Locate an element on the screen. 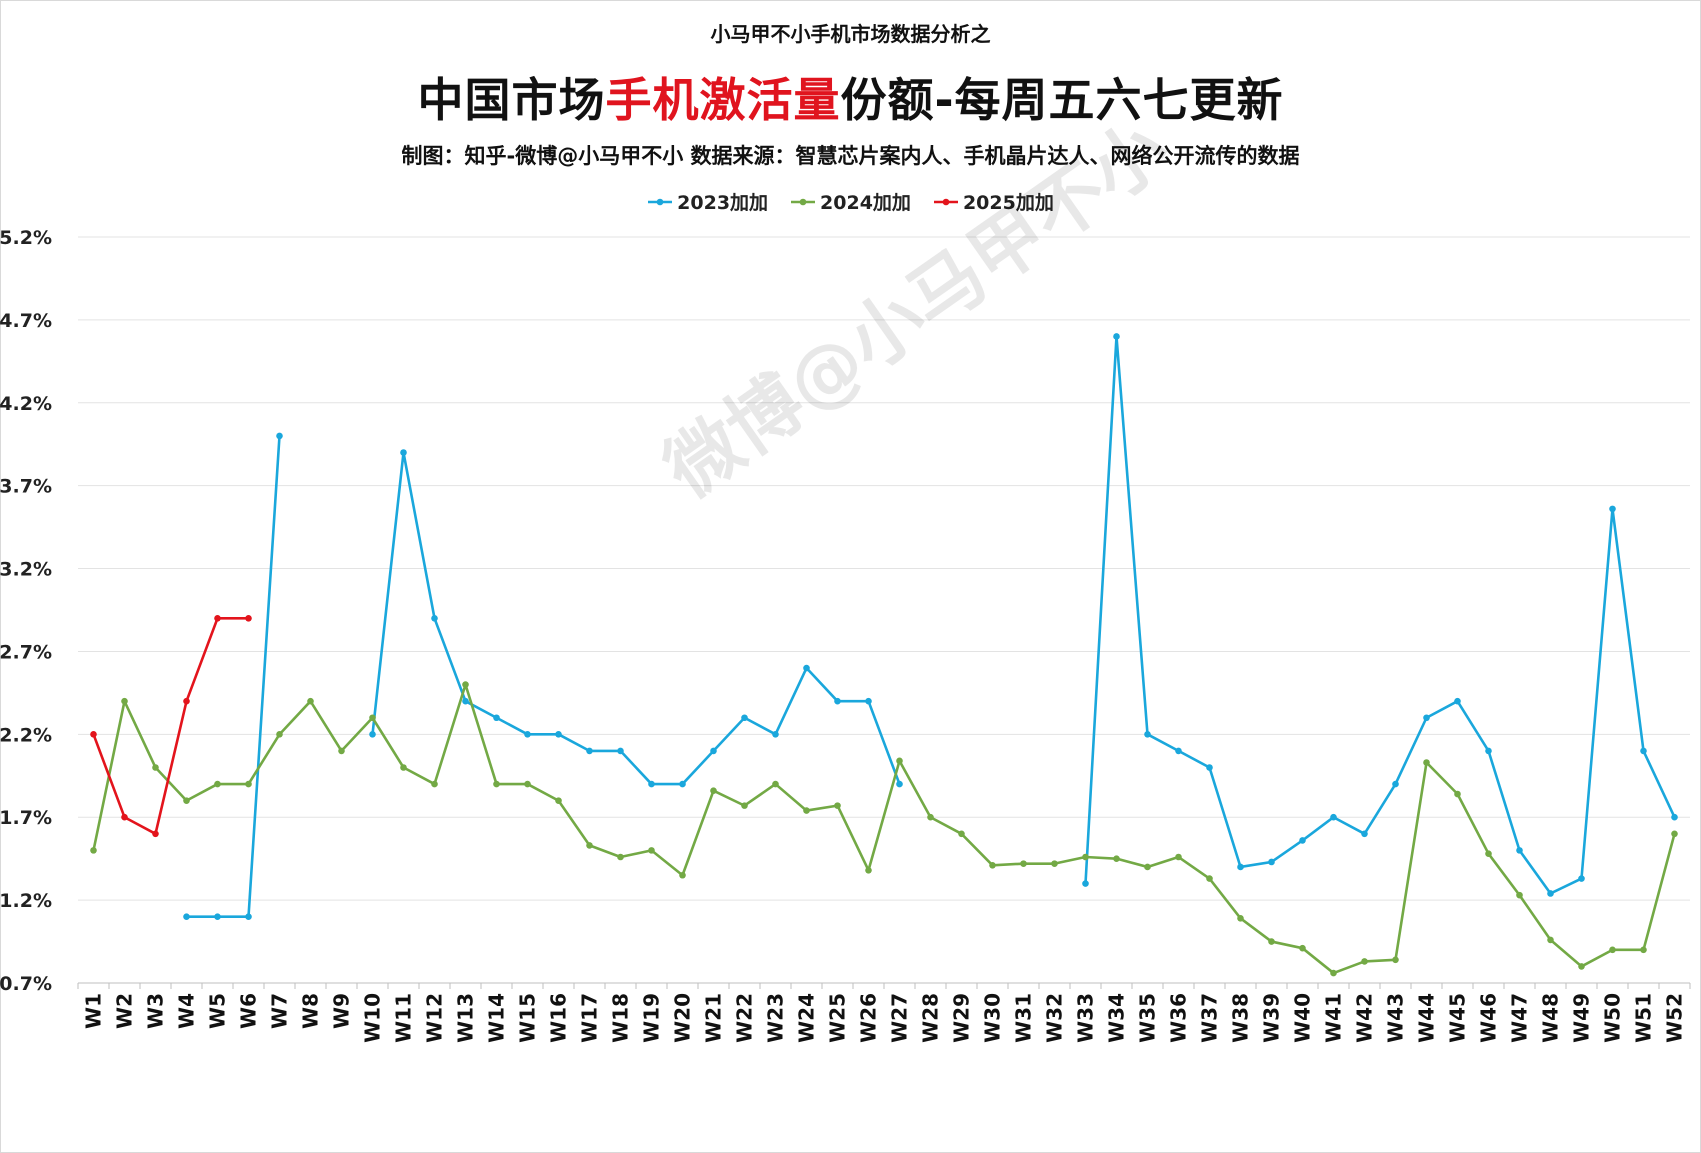 The width and height of the screenshot is (1701, 1153). x-tick-label: W15 is located at coordinates (528, 1018).